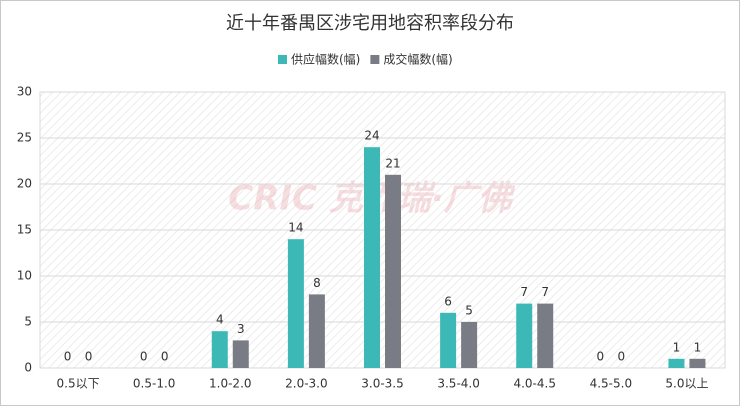  I want to click on y-tick-label: 15, so click(24, 230).